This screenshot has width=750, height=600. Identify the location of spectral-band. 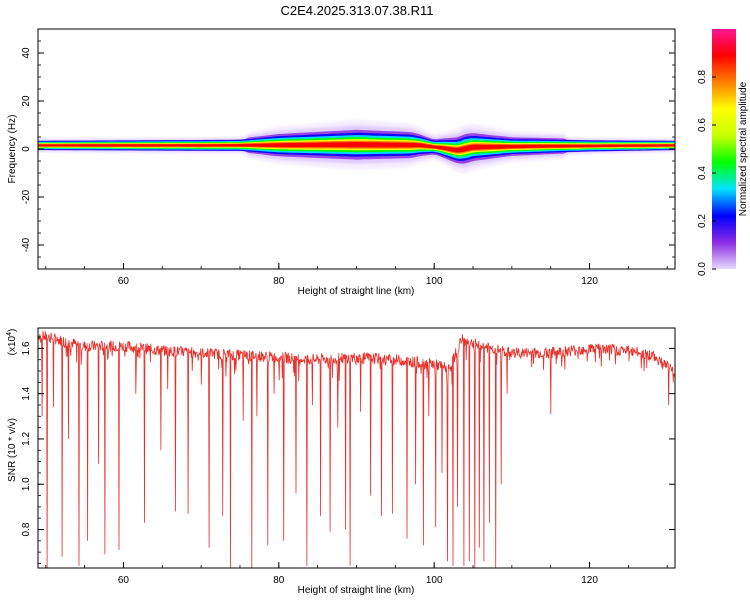
(356, 146).